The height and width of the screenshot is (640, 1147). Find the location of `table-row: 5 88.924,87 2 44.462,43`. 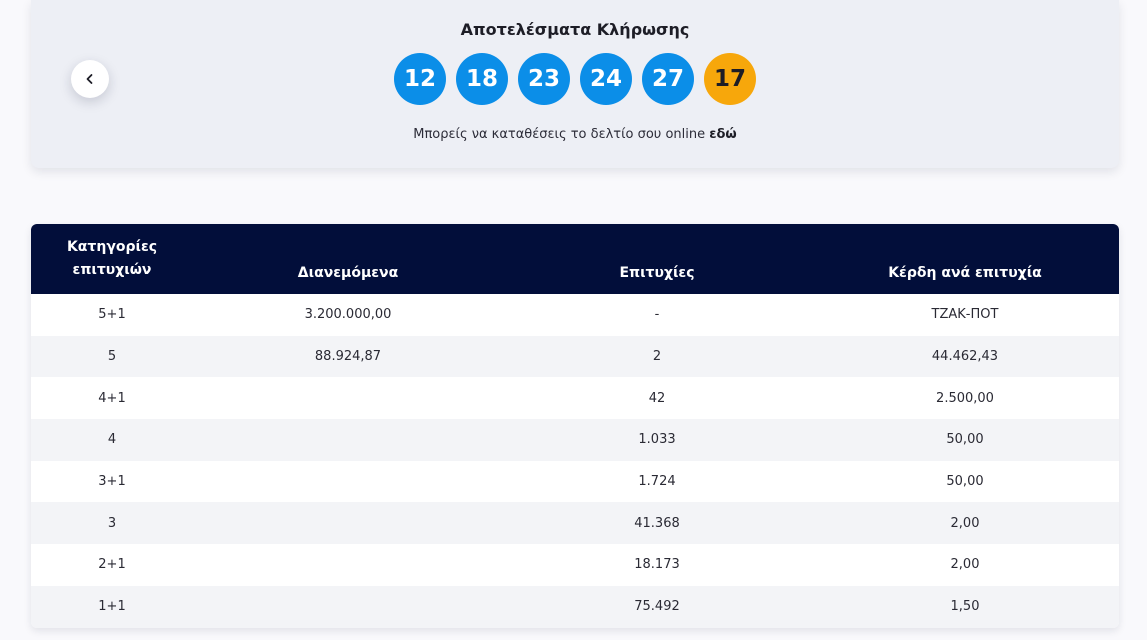

table-row: 5 88.924,87 2 44.462,43 is located at coordinates (575, 356).